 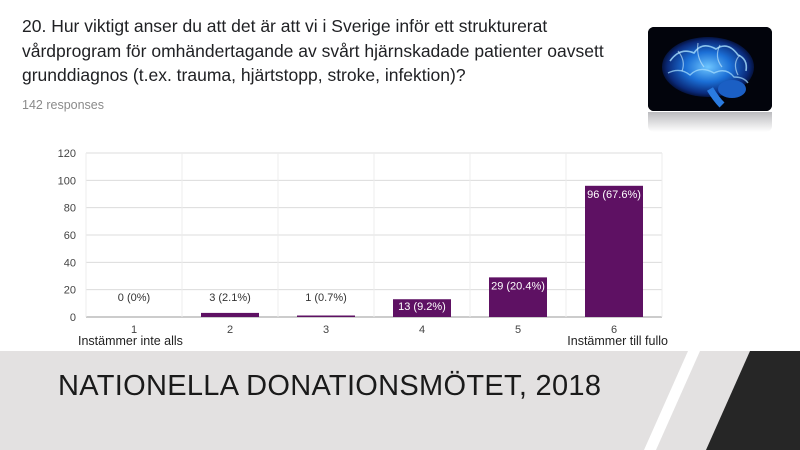 I want to click on footer-title: NATIONELLA DONATIONSMÖTET, 2018, so click(x=330, y=386).